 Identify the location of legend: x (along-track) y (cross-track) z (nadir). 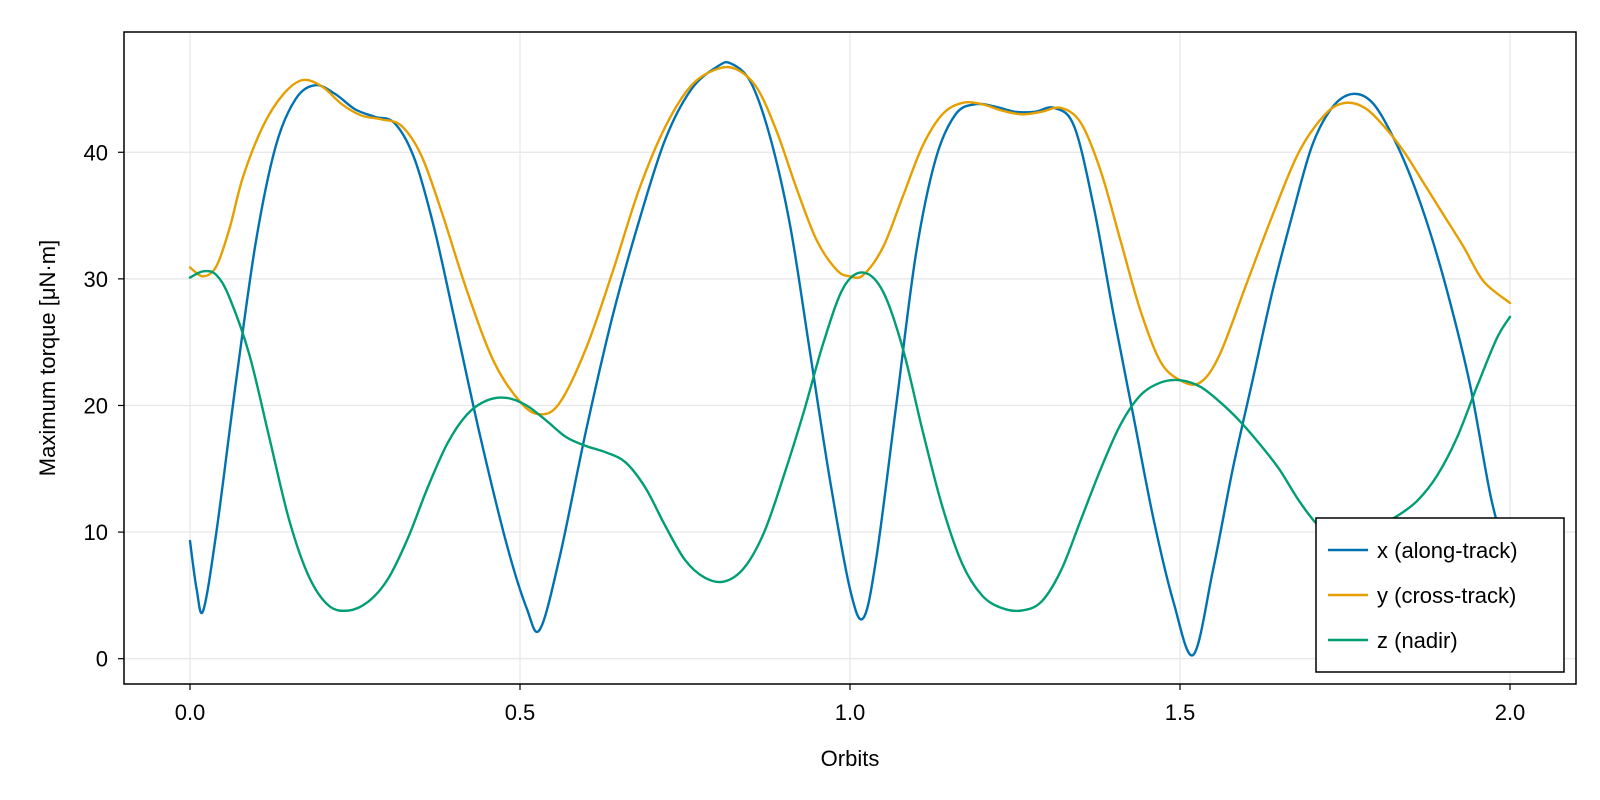
(1440, 595).